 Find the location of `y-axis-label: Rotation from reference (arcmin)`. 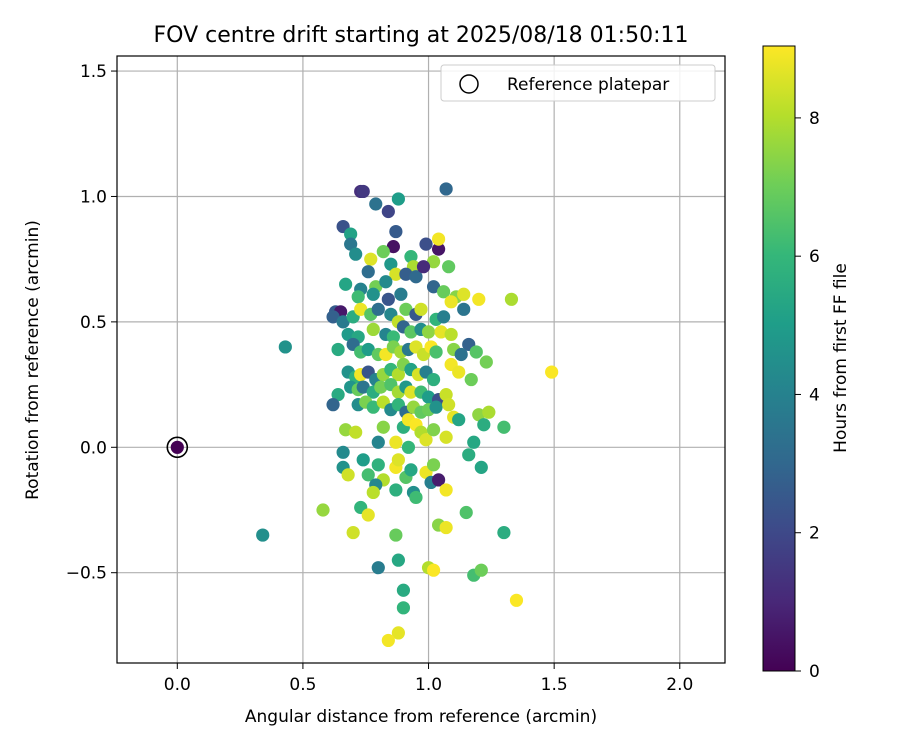

y-axis-label: Rotation from reference (arcmin) is located at coordinates (33, 360).